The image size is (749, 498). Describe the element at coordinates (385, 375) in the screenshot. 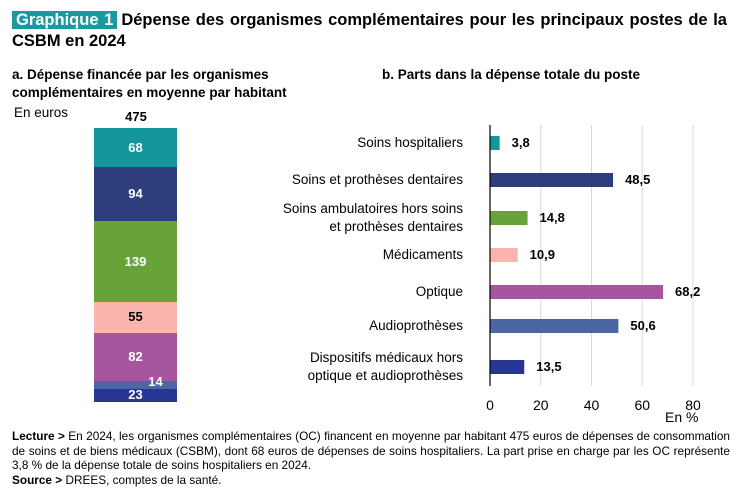

I see `category-label-line: optique et audioprothèses` at that location.